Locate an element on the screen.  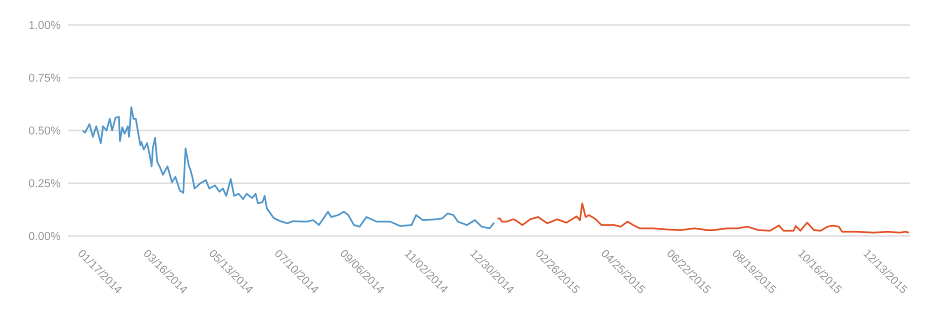
line-series is located at coordinates (703, 218).